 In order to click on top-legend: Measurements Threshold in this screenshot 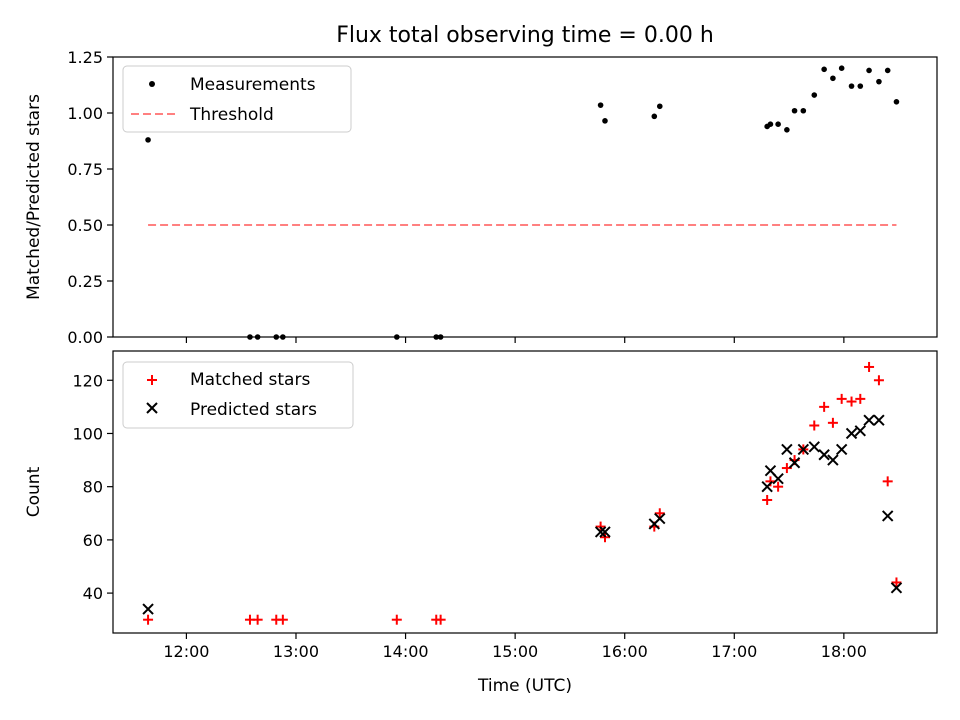, I will do `click(237, 99)`.